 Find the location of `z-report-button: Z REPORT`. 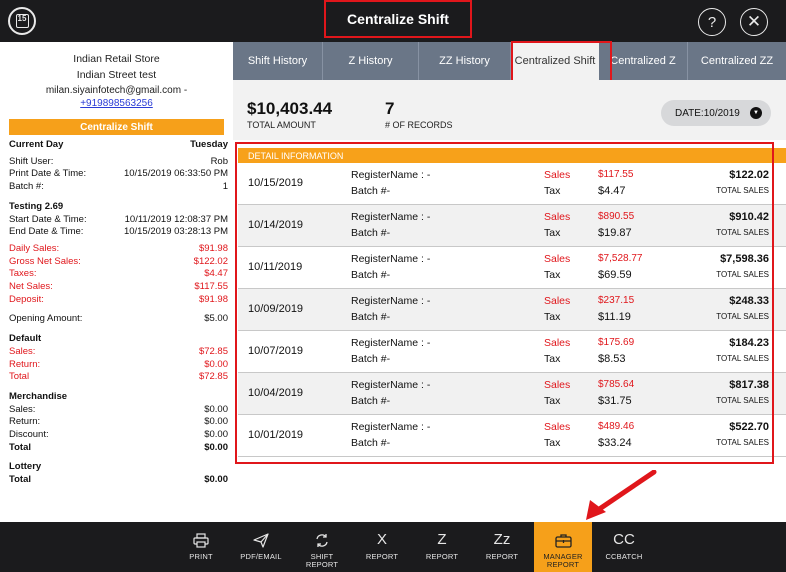

z-report-button: Z REPORT is located at coordinates (442, 547).